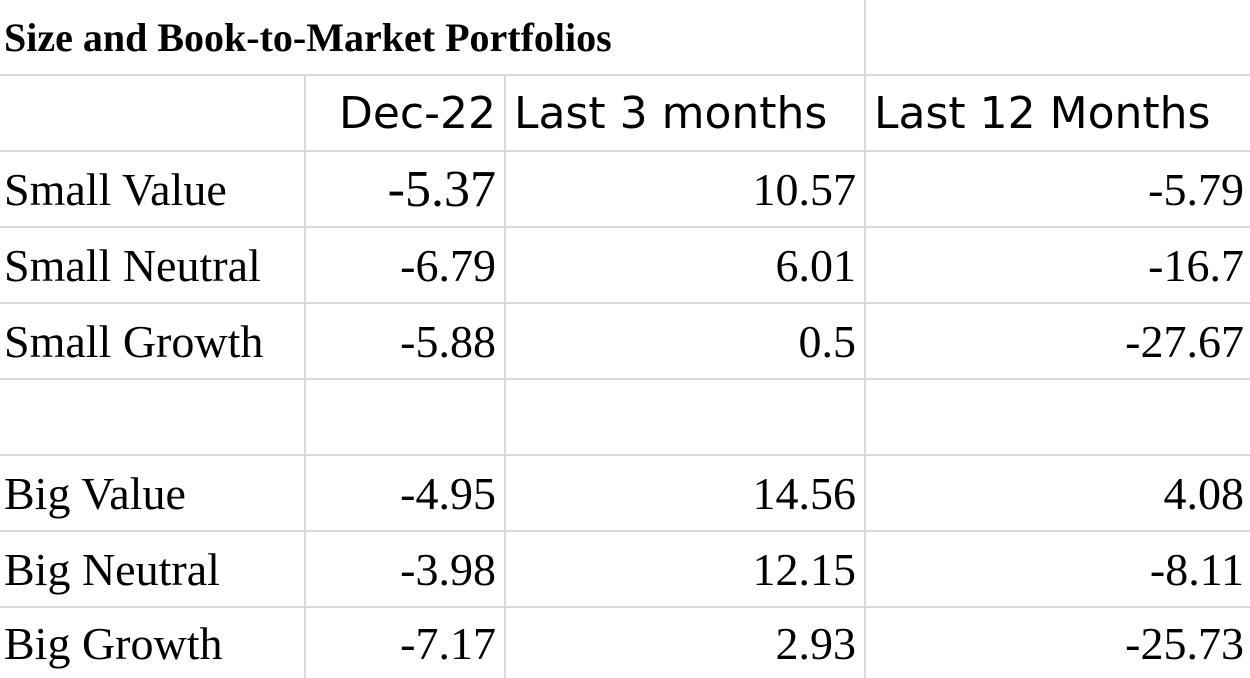  I want to click on cell-last-3-months: 12.15, so click(686, 569).